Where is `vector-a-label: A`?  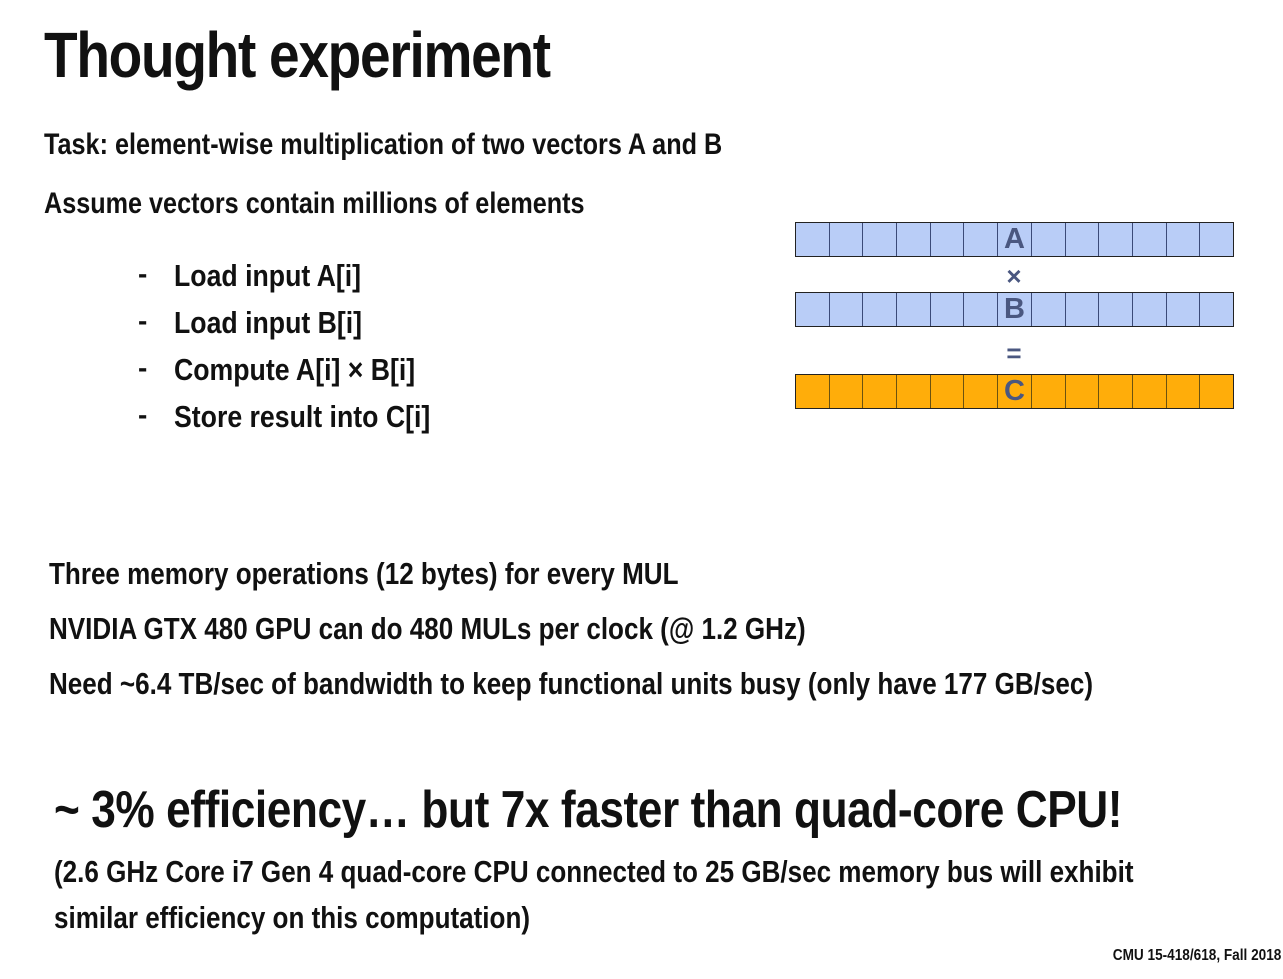 vector-a-label: A is located at coordinates (1014, 239).